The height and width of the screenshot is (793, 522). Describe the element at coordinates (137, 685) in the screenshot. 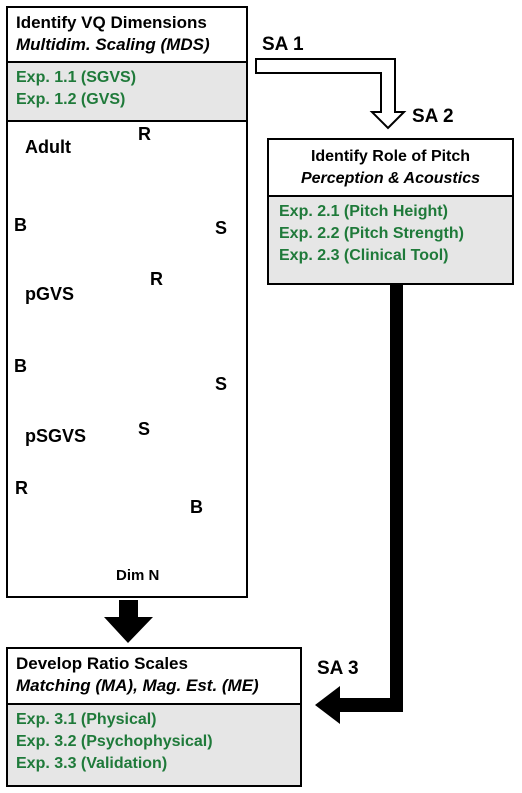

I see `sa3-subtitle: Matching (MA), Mag. Est. (ME)` at that location.